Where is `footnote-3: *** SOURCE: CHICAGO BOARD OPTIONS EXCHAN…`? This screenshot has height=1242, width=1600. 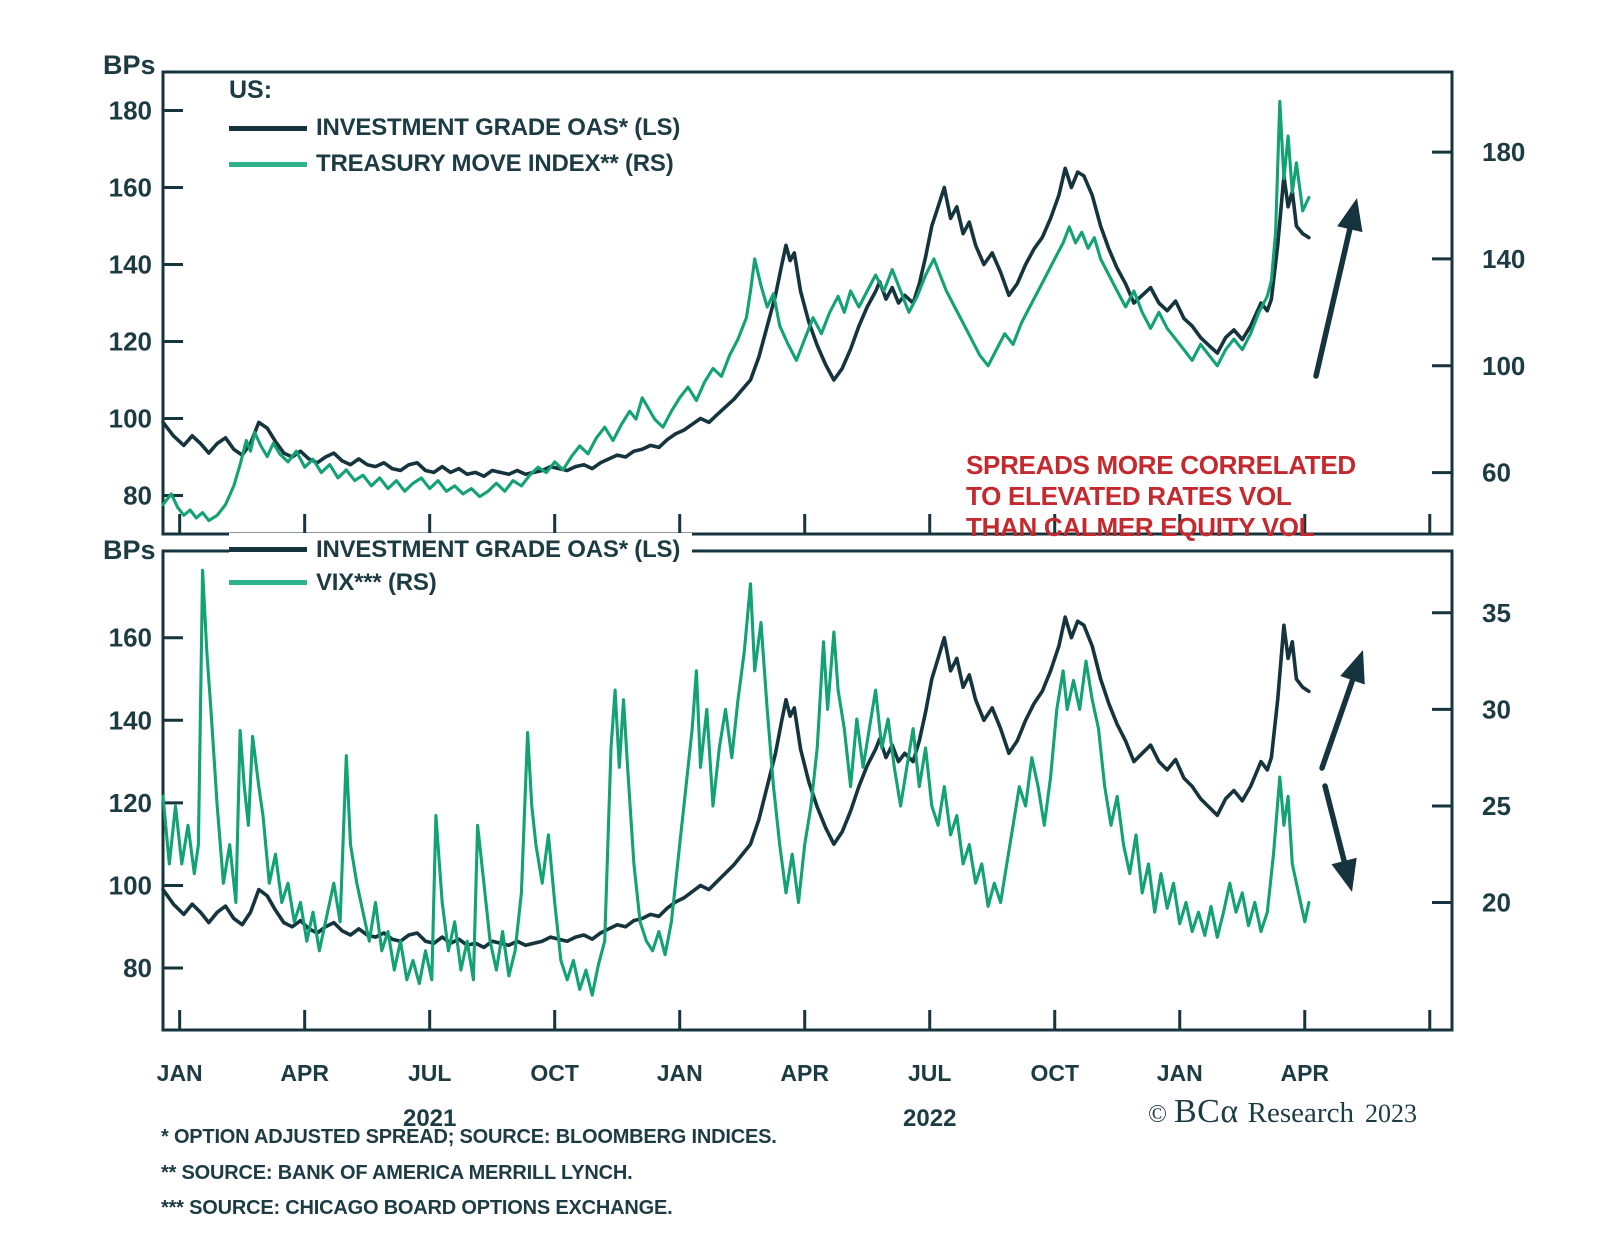 footnote-3: *** SOURCE: CHICAGO BOARD OPTIONS EXCHAN… is located at coordinates (417, 1208).